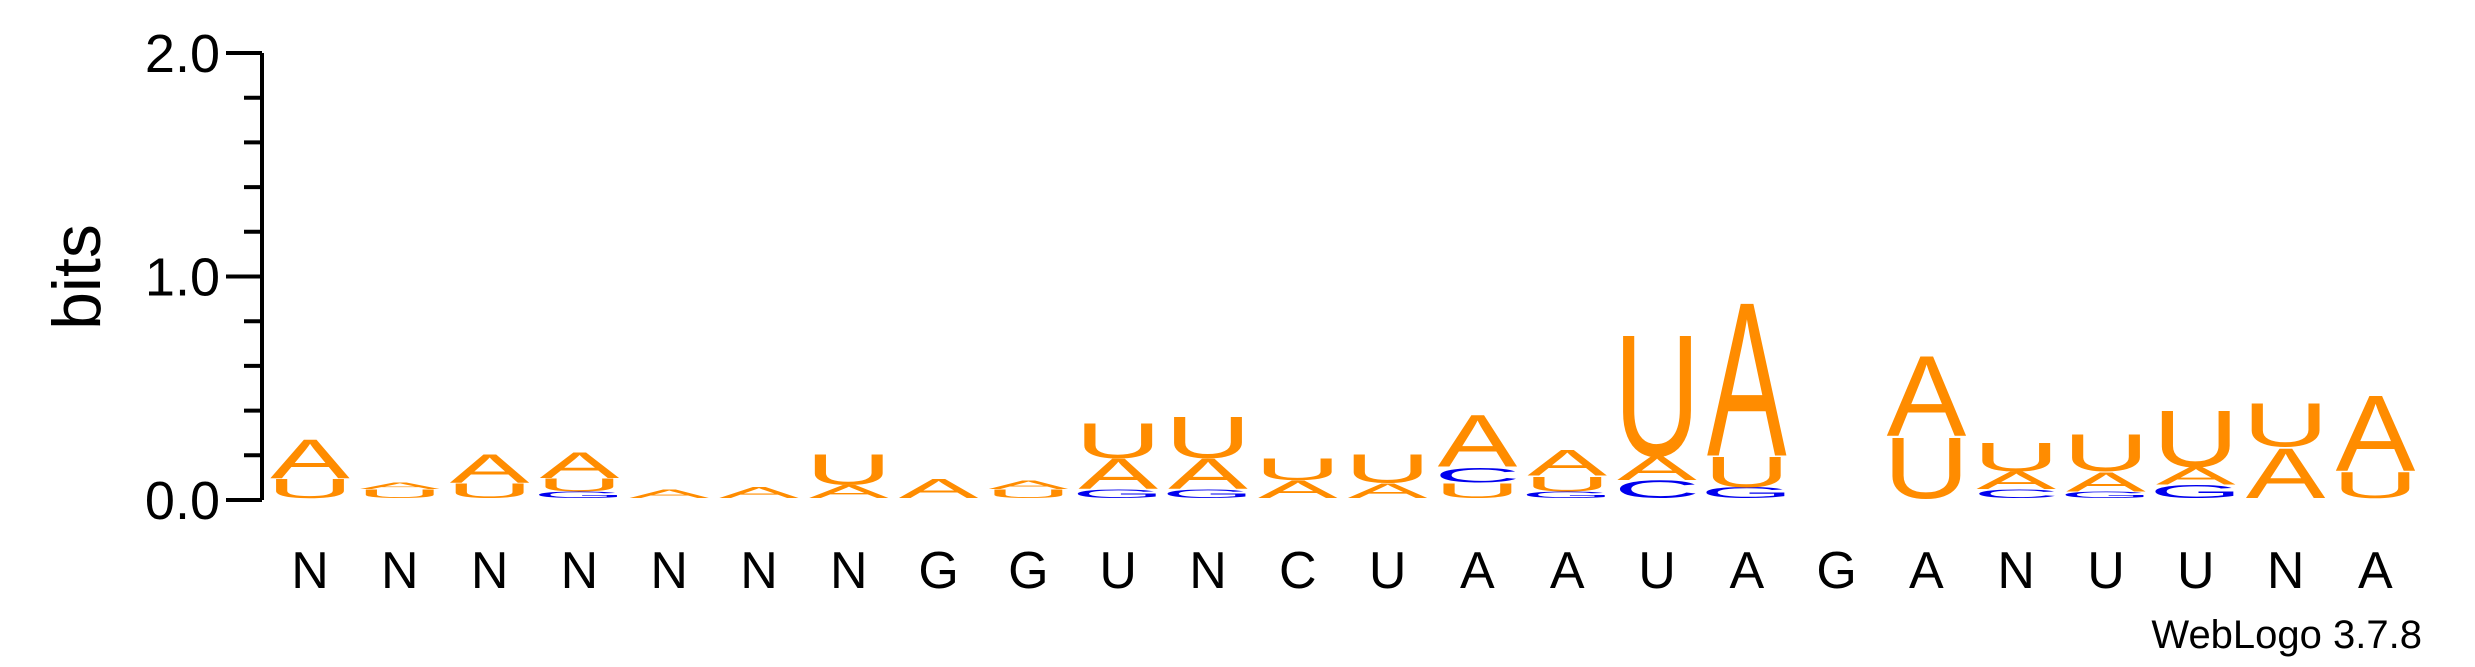 The height and width of the screenshot is (667, 2475). I want to click on x-tick-label: C, so click(1298, 571).